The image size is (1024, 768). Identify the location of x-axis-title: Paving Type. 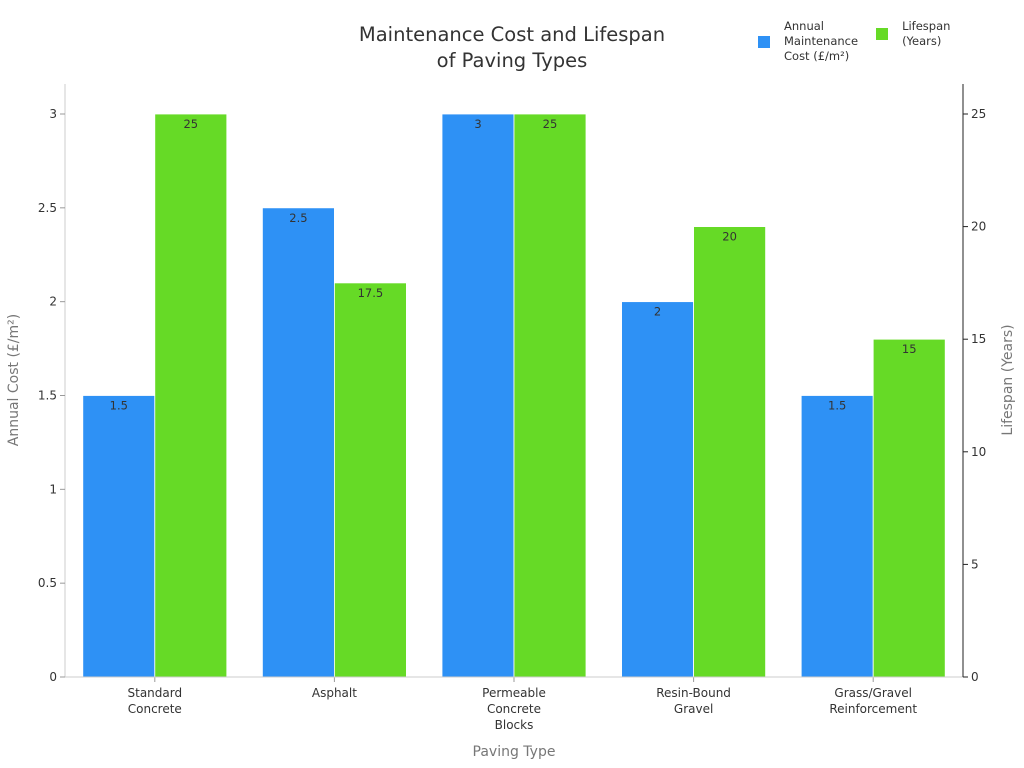
(514, 752).